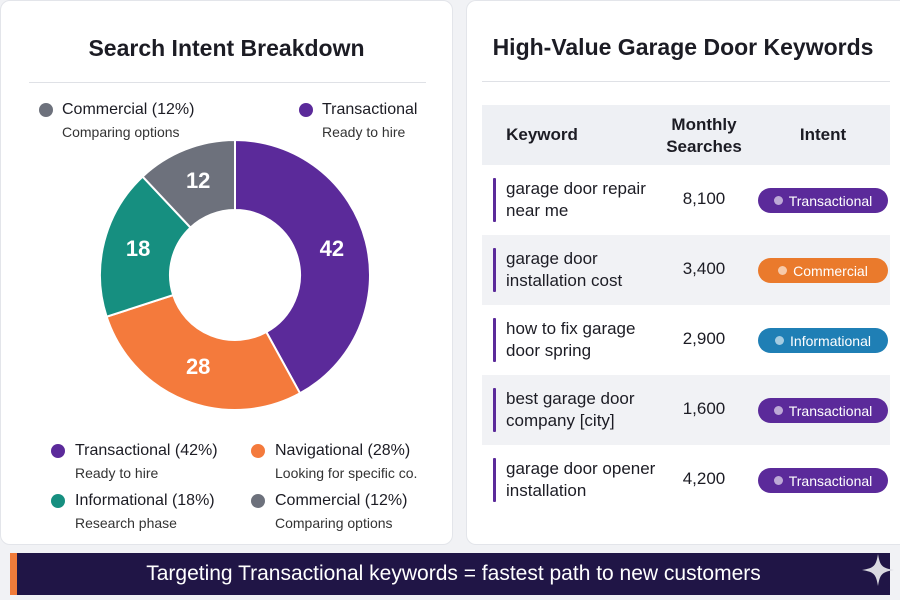  Describe the element at coordinates (343, 450) in the screenshot. I see `legend-label: Navigational (28%)` at that location.